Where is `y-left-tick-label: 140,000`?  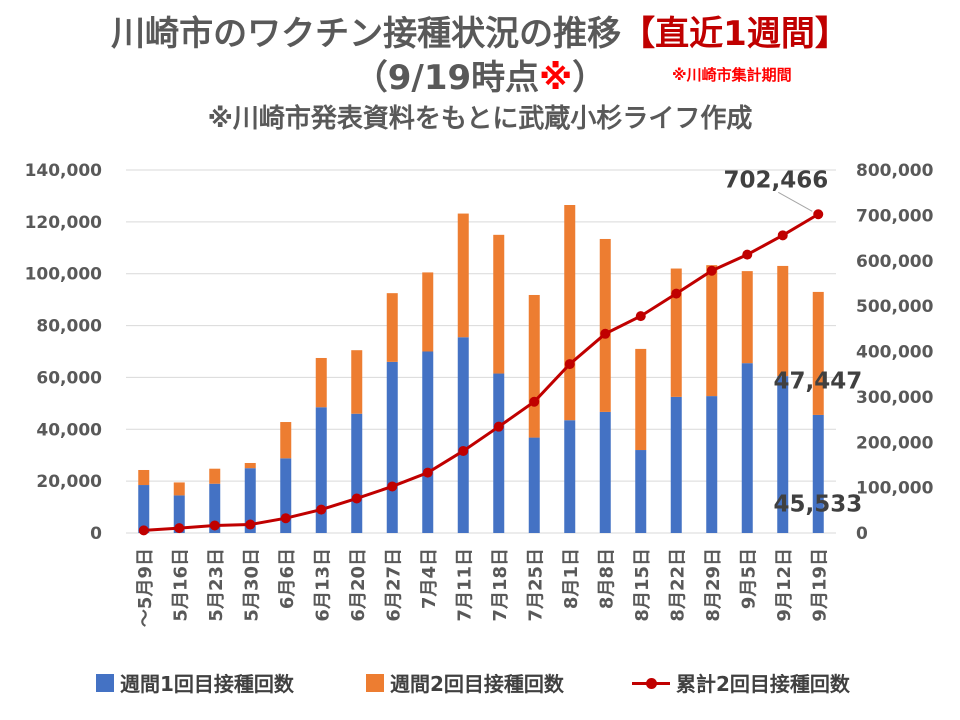 y-left-tick-label: 140,000 is located at coordinates (64, 171).